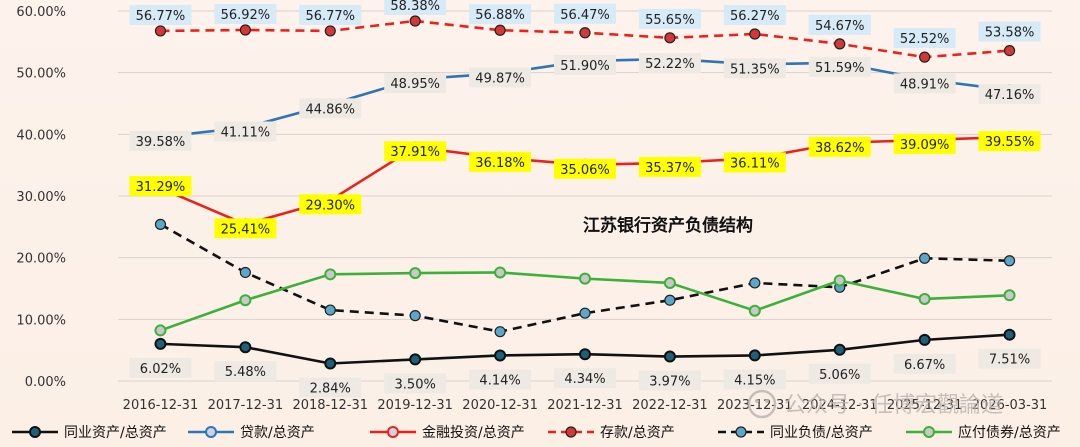 Image resolution: width=1080 pixels, height=447 pixels. Describe the element at coordinates (415, 83) in the screenshot. I see `data-label: 48.95%` at that location.